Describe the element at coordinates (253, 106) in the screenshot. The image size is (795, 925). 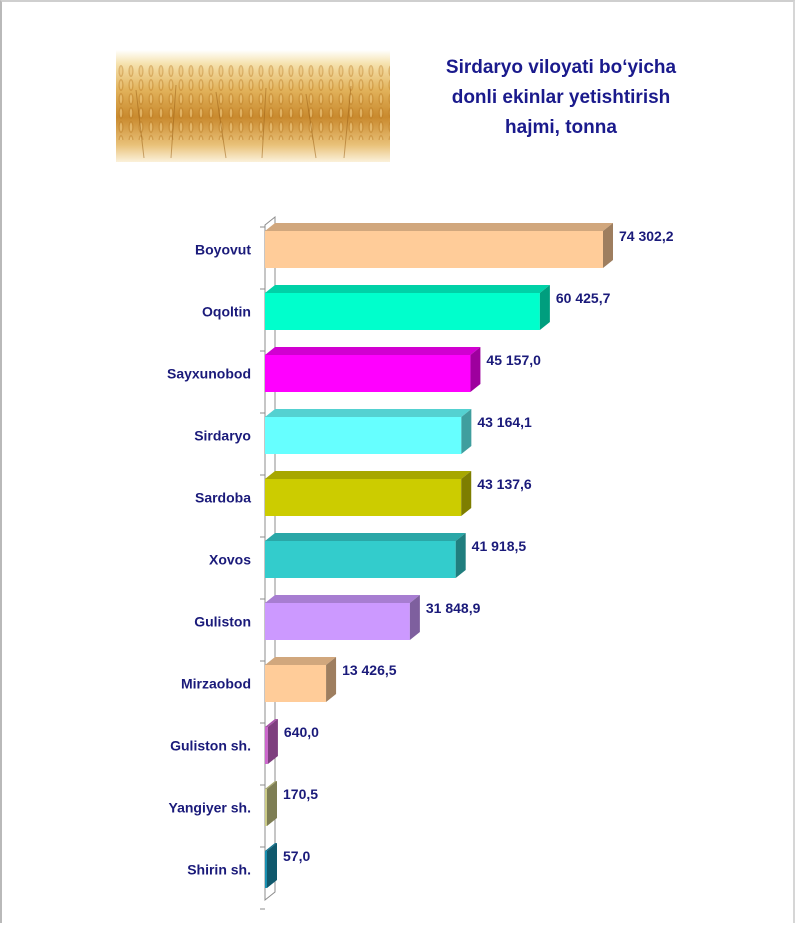
I see `wheat-field-image` at that location.